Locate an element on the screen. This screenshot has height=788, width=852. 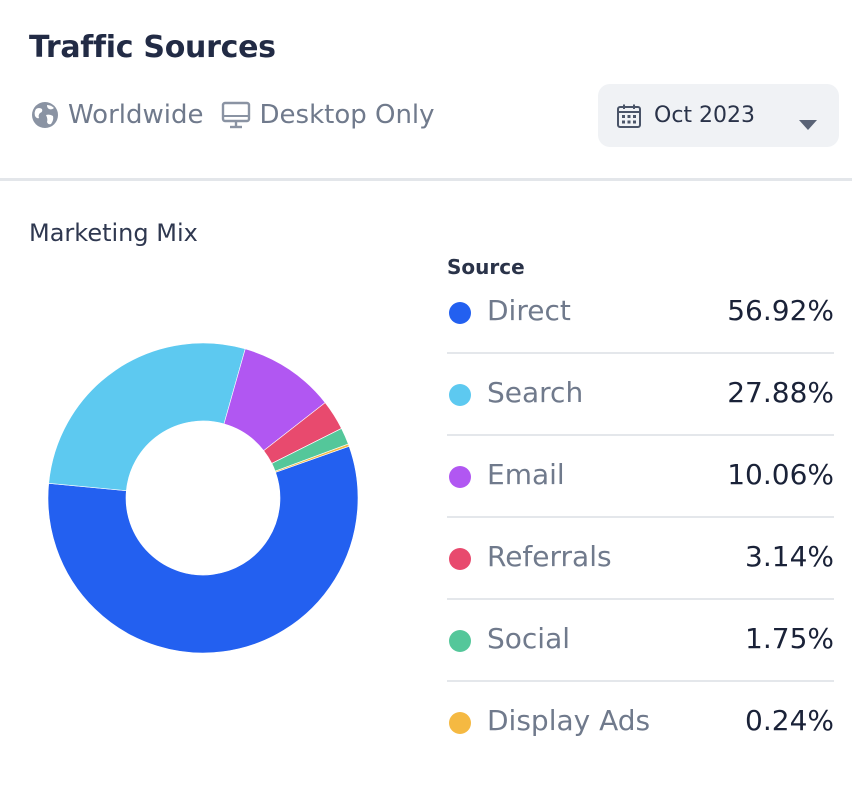
legend-label: Social is located at coordinates (529, 638).